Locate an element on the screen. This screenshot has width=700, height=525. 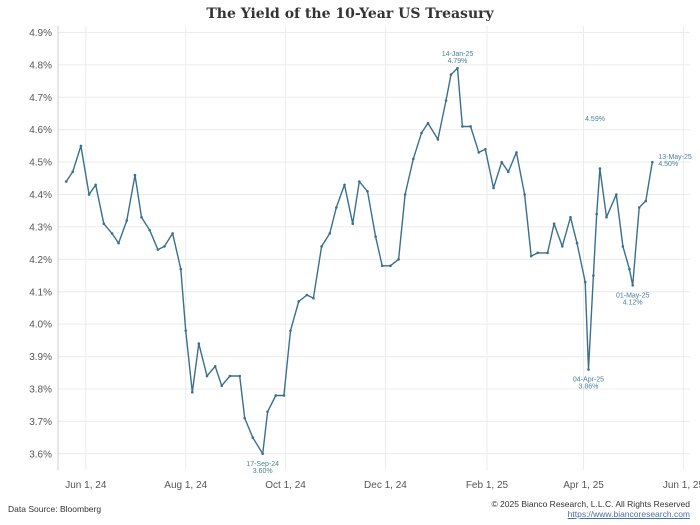
y-tick-label: 4.7% is located at coordinates (40, 98).